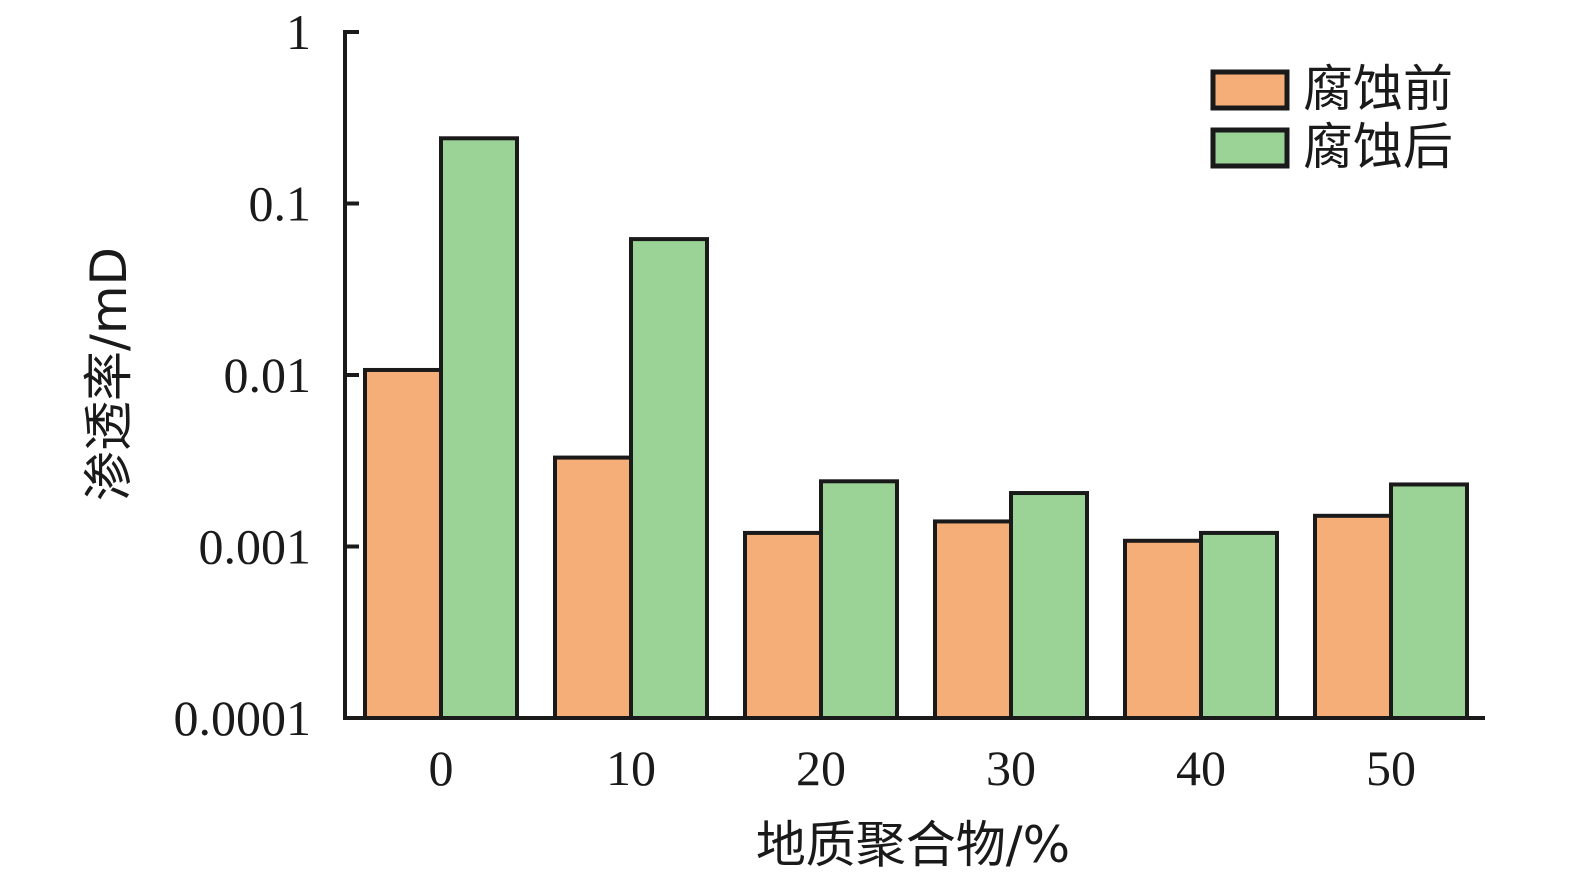  What do you see at coordinates (1201, 768) in the screenshot?
I see `x-tick-label: 40` at bounding box center [1201, 768].